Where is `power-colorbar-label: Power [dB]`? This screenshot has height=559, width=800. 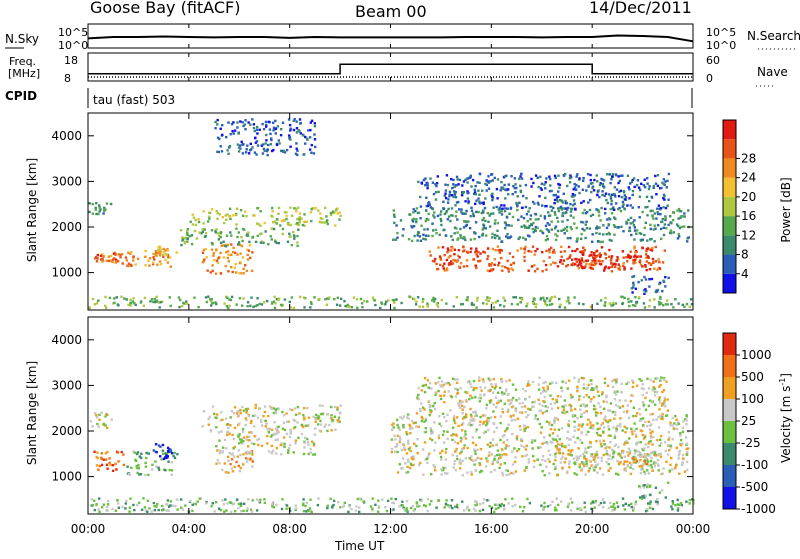 power-colorbar-label: Power [dB] is located at coordinates (786, 209).